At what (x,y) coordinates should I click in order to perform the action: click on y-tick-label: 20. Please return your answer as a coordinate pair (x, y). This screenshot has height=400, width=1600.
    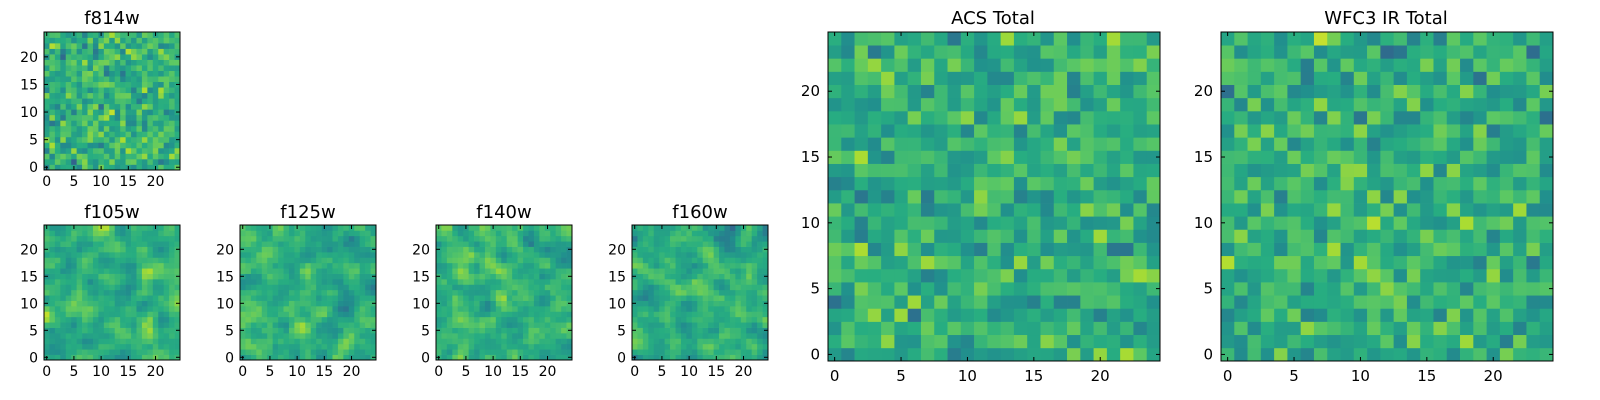
    Looking at the image, I should click on (29, 58).